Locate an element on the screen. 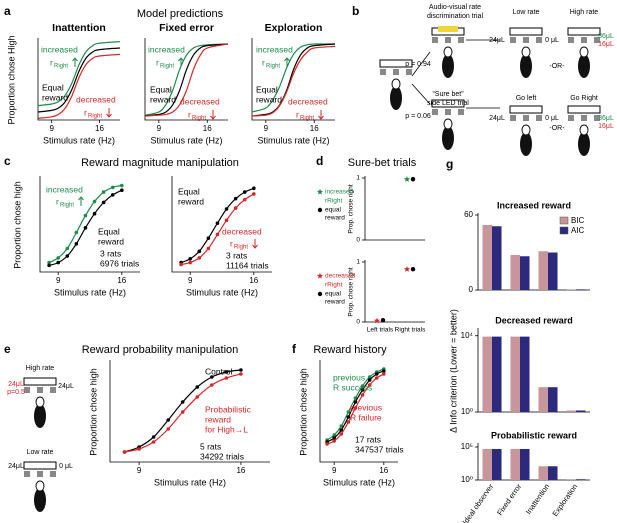 Image resolution: width=617 pixels, height=523 pixels. annotation: reward is located at coordinates (335, 302).